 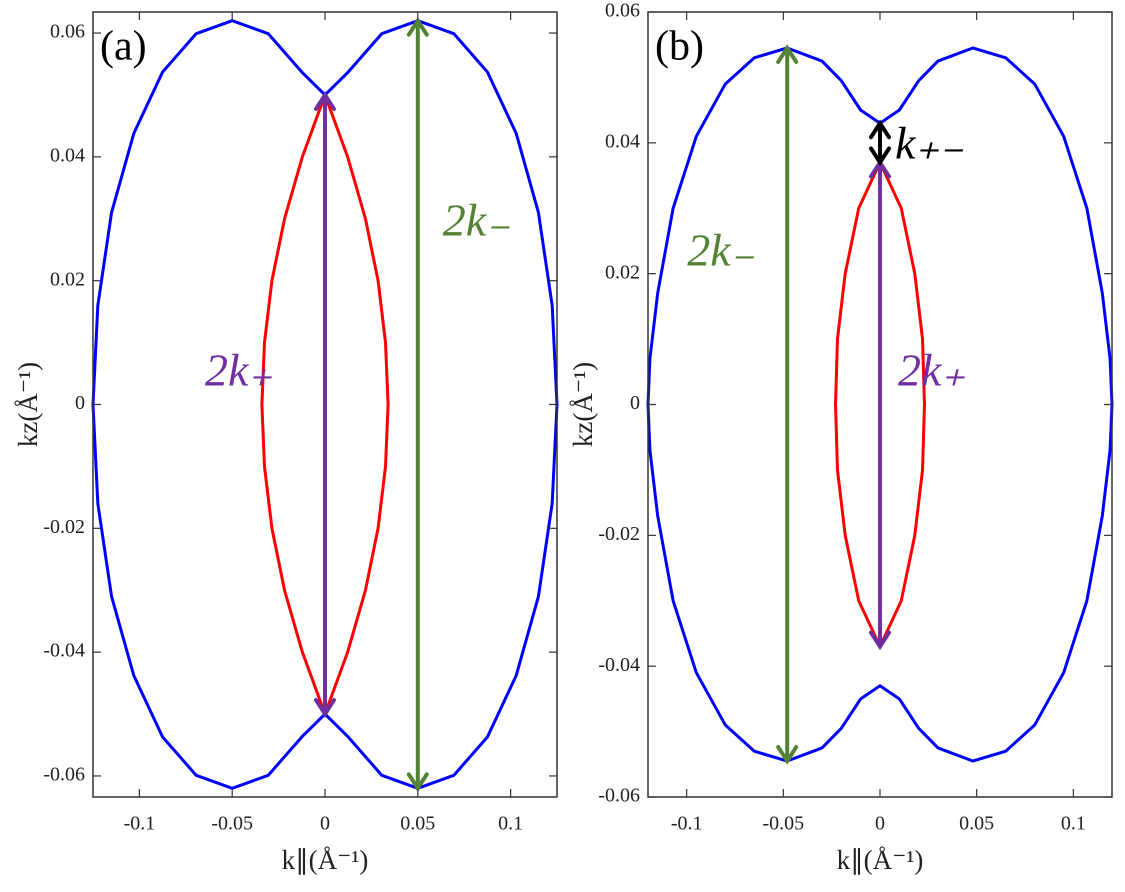 I want to click on panel-label: (b), so click(x=679, y=47).